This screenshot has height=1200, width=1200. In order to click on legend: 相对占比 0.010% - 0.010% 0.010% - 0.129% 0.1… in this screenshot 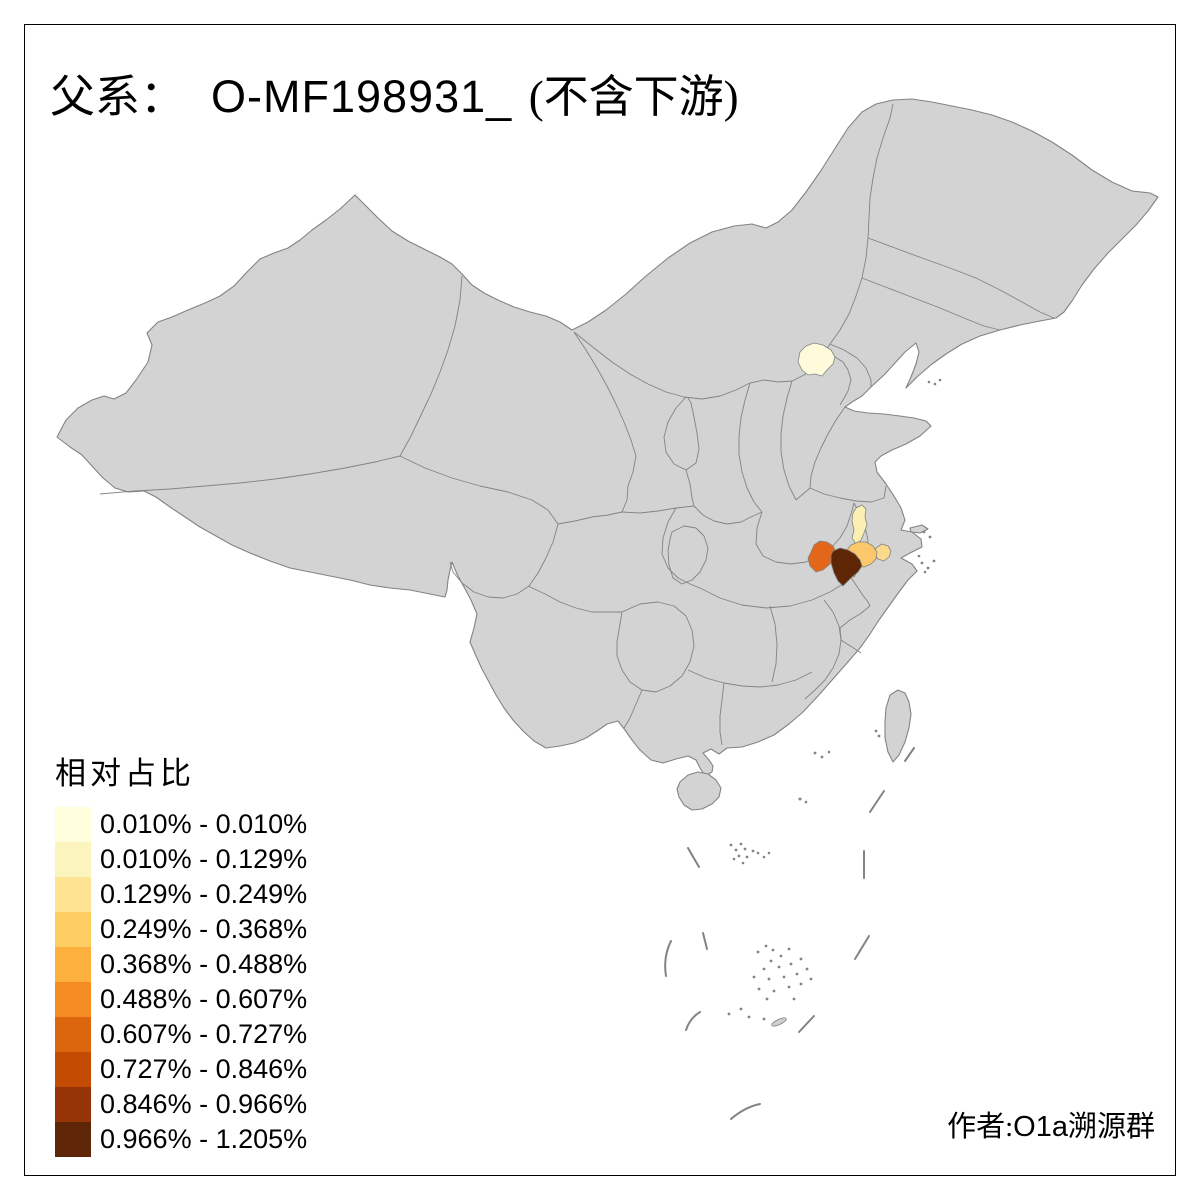, I will do `click(181, 952)`.